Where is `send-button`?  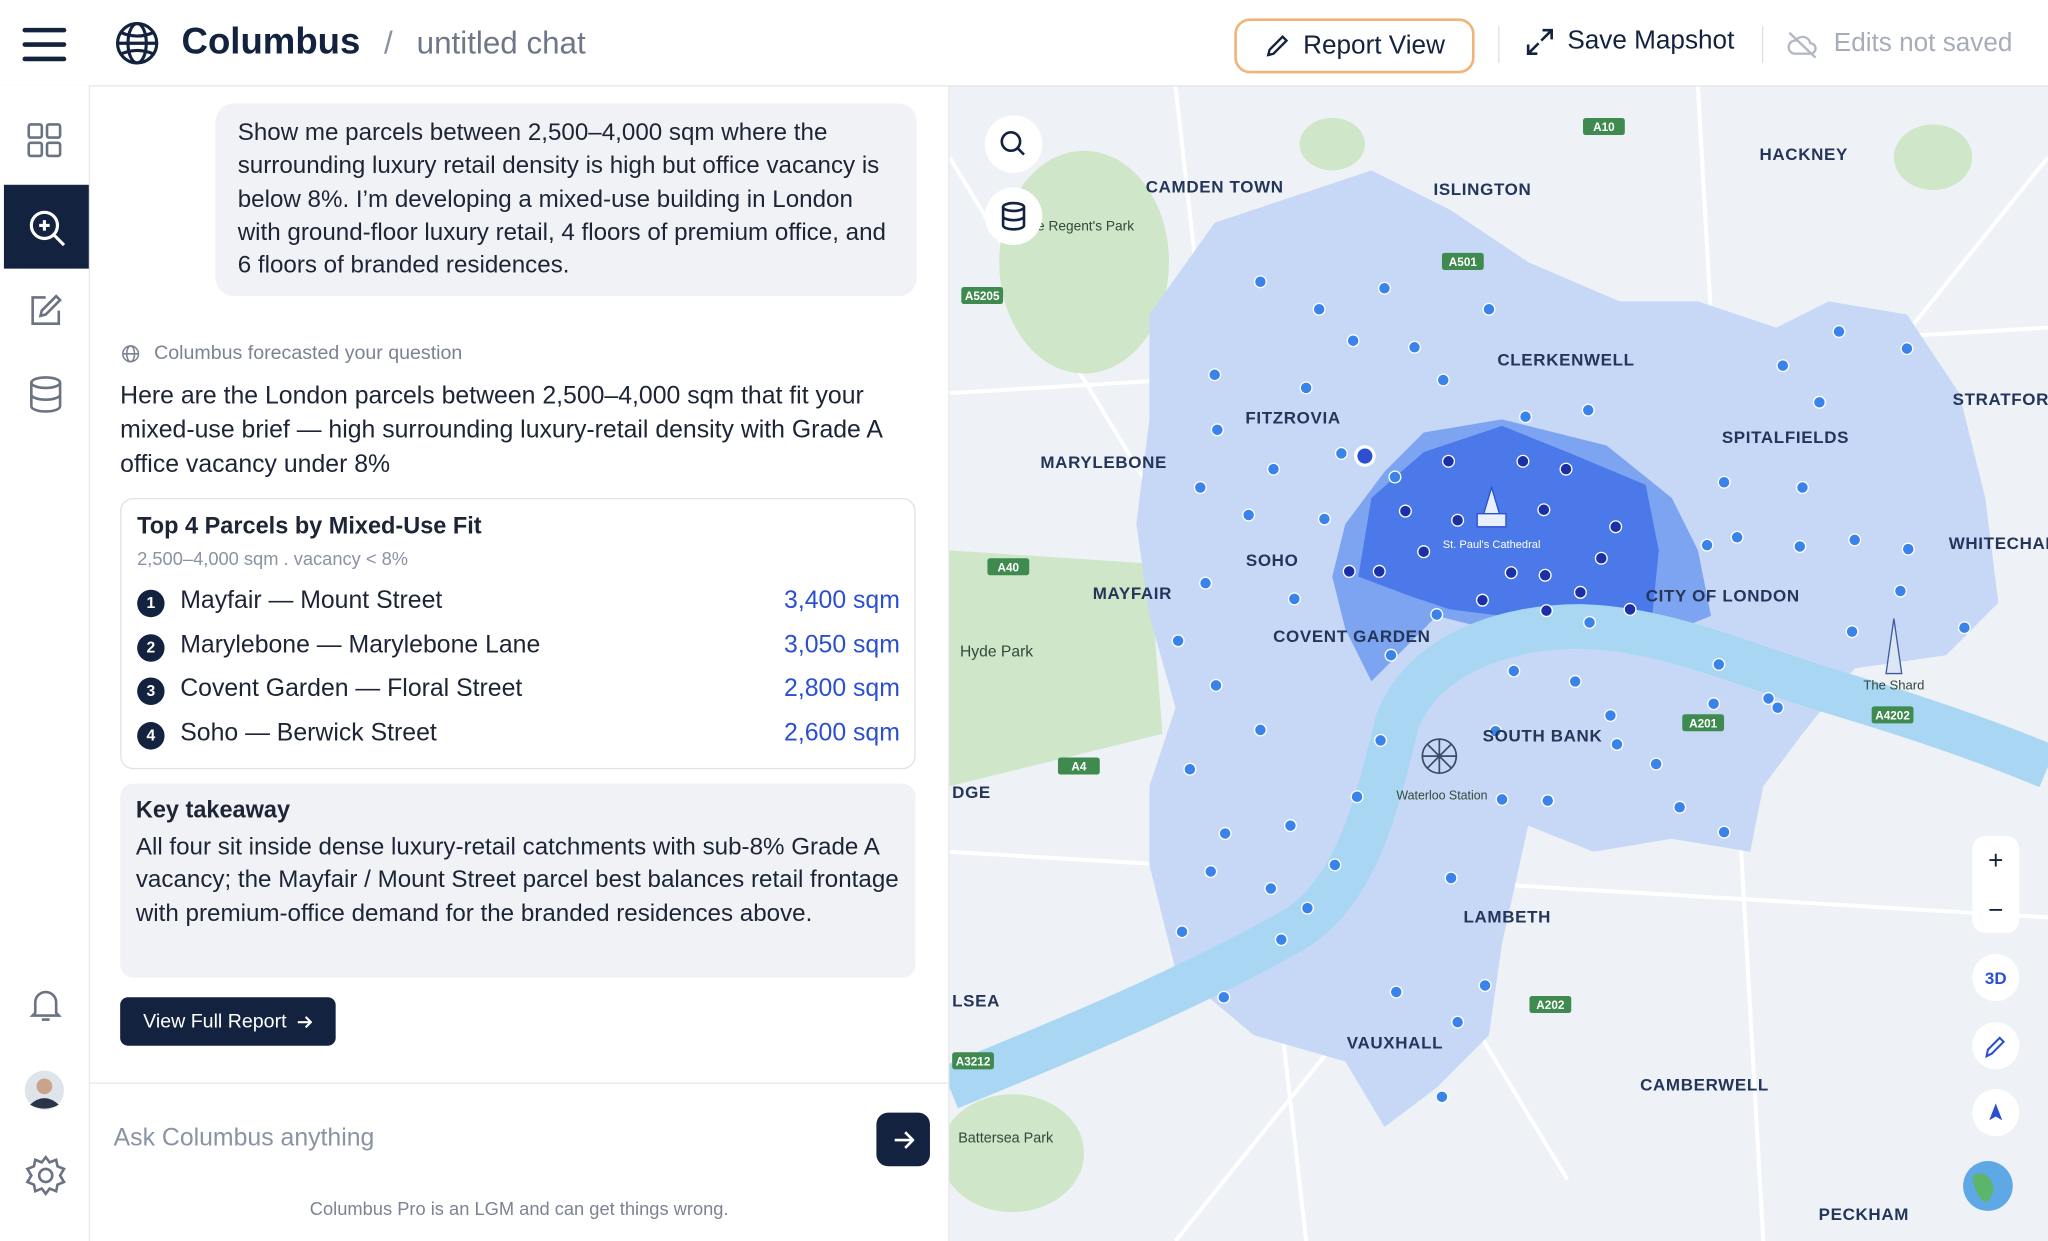 send-button is located at coordinates (903, 1139).